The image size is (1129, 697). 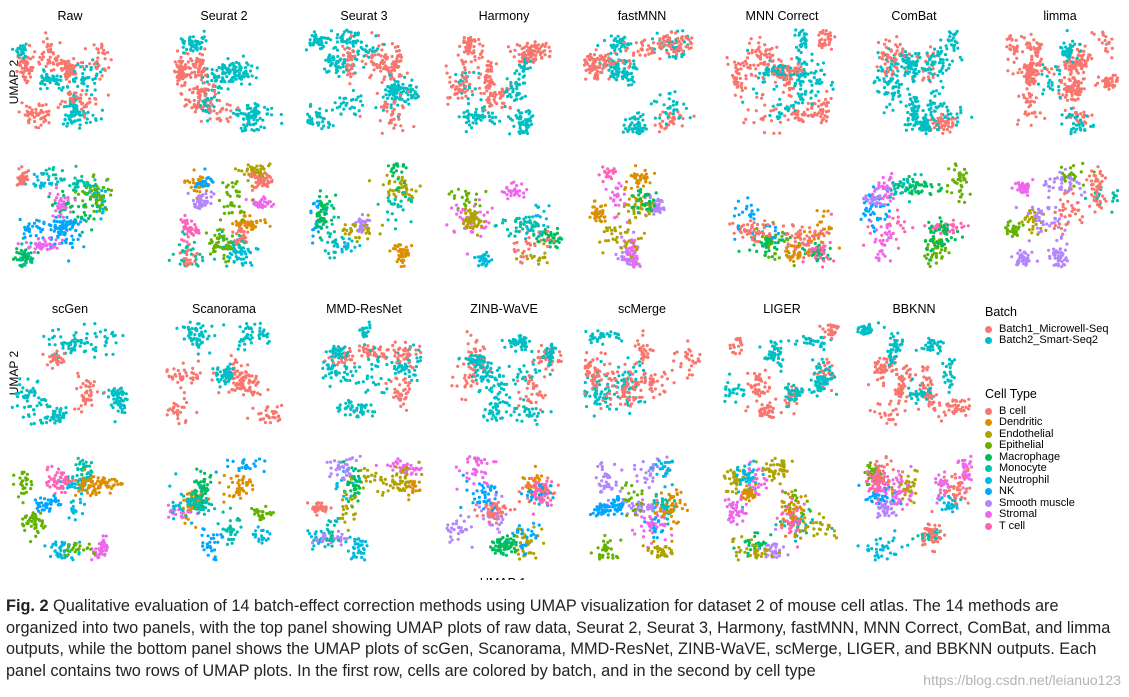 What do you see at coordinates (224, 309) in the screenshot?
I see `method-title-scanorama: Scanorama` at bounding box center [224, 309].